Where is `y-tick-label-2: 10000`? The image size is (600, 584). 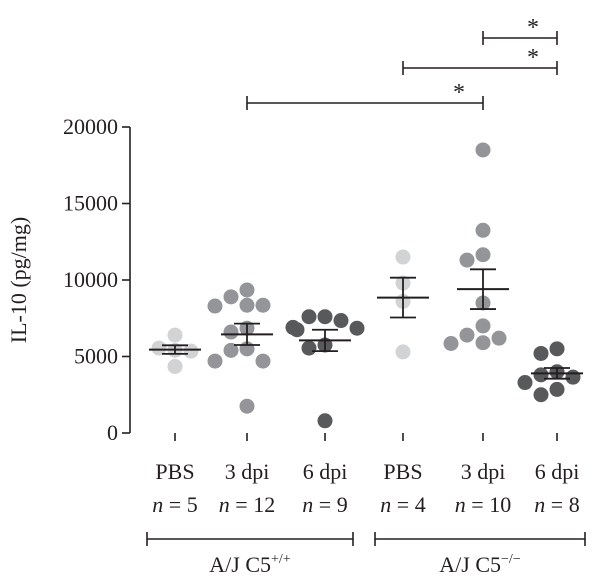 y-tick-label-2: 10000 is located at coordinates (90, 279).